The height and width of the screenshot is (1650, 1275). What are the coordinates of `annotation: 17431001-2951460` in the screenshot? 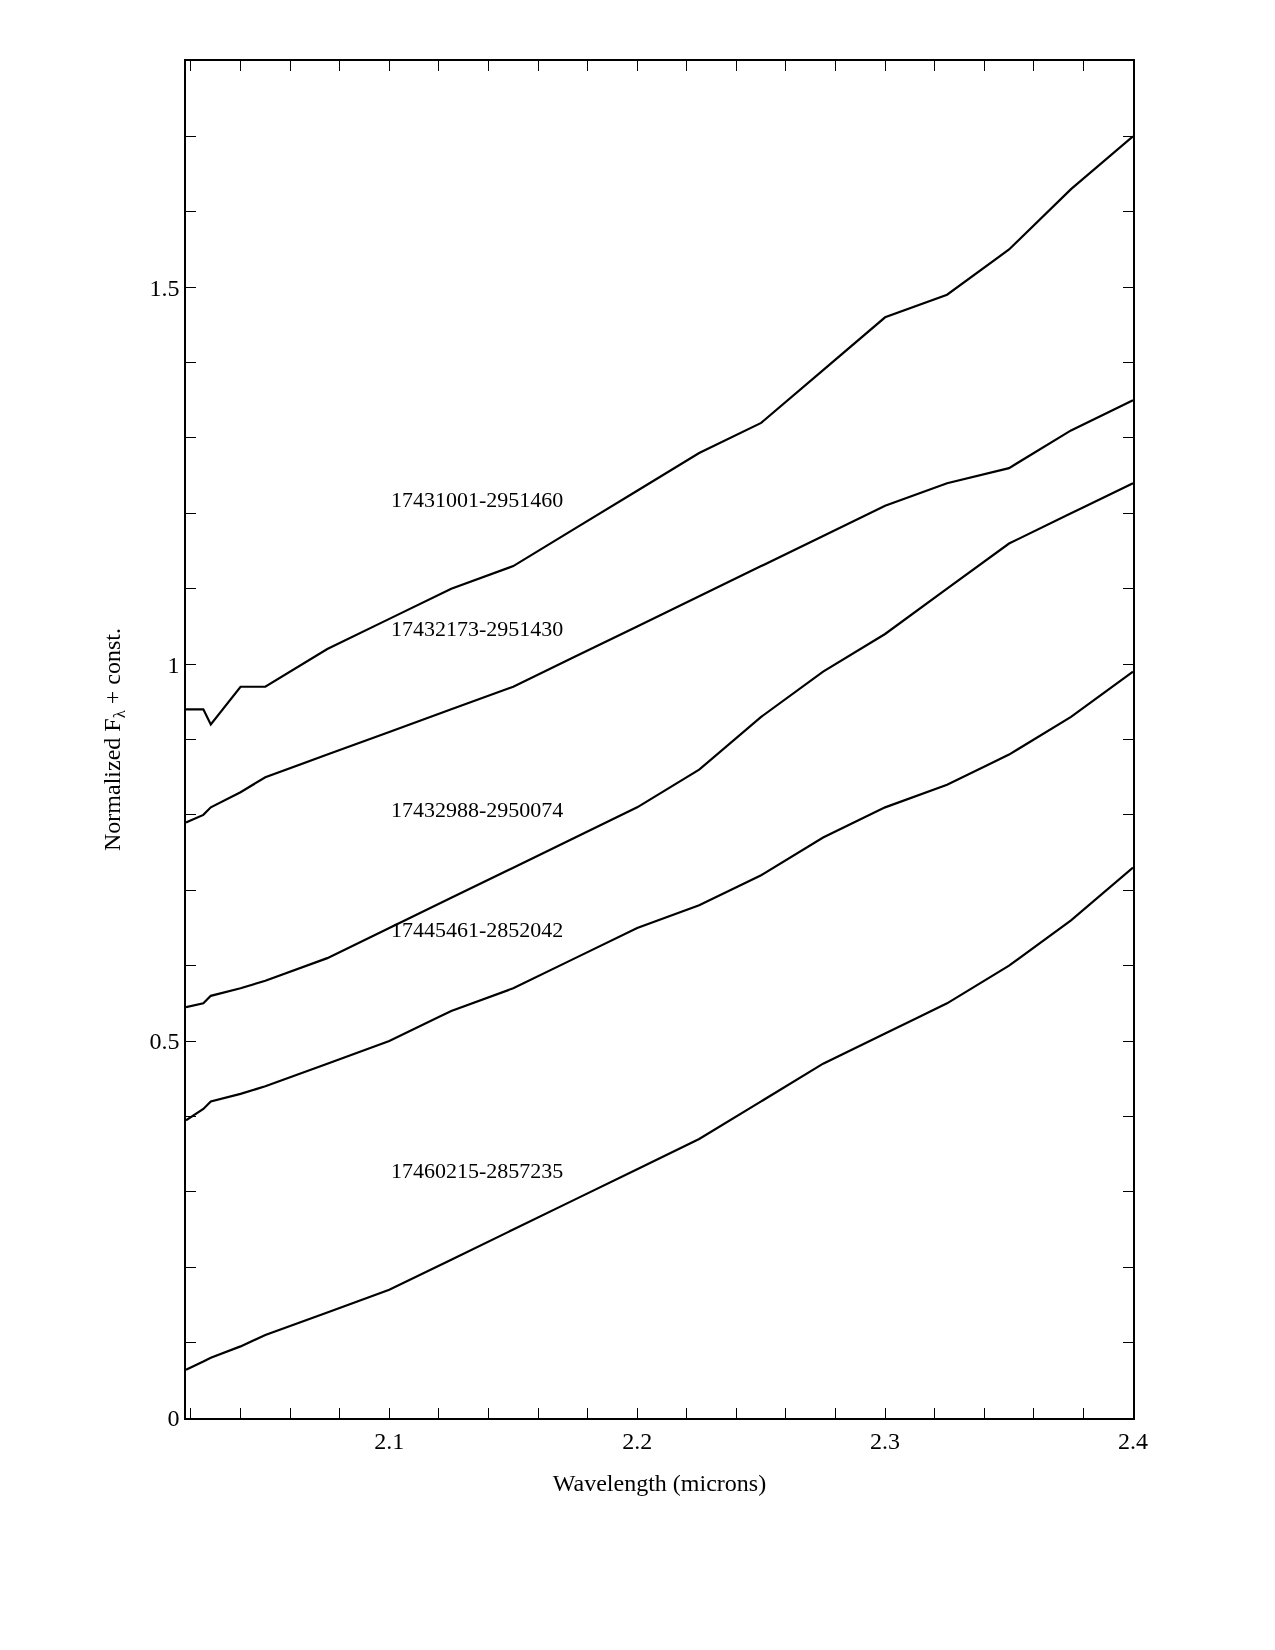 It's located at (477, 499).